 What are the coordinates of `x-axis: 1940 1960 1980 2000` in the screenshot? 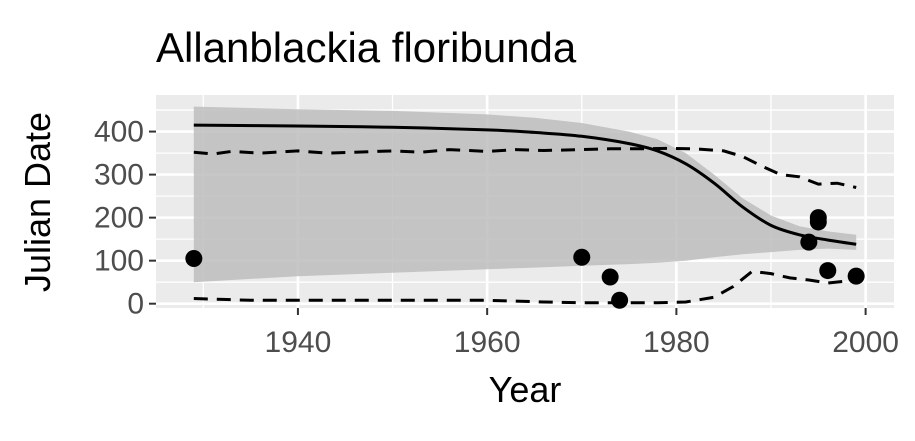 It's located at (582, 333).